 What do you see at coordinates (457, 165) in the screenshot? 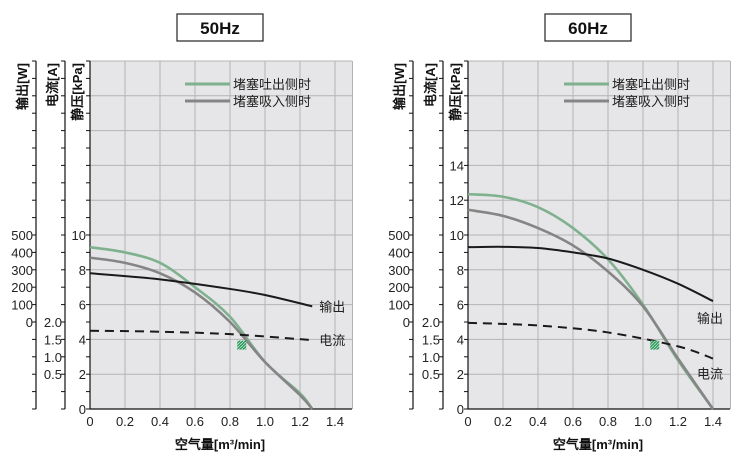
I see `pressure-tick-label: 14` at bounding box center [457, 165].